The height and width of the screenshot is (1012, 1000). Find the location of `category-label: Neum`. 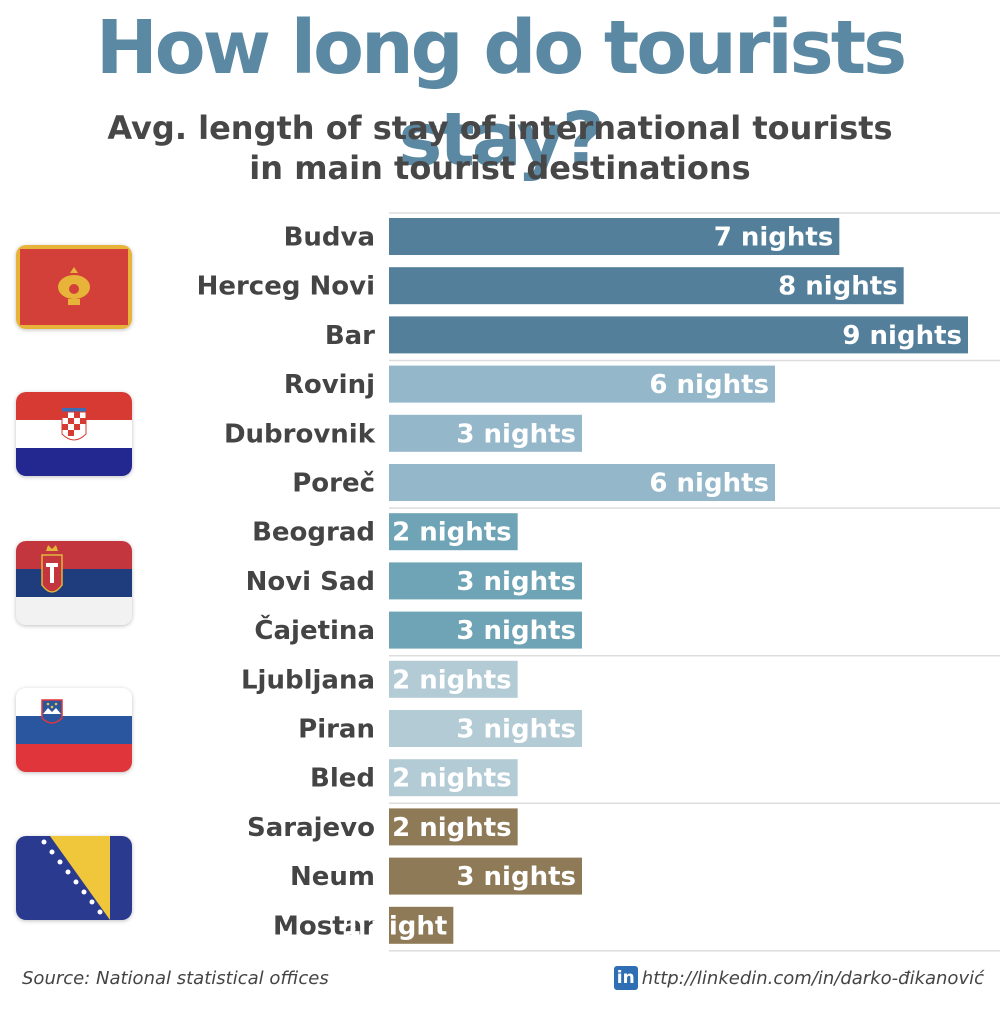

category-label: Neum is located at coordinates (332, 877).